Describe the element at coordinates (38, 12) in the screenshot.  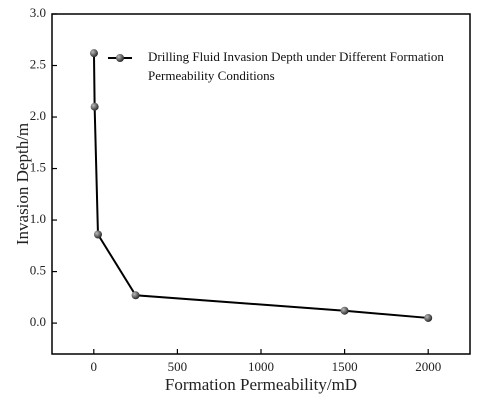
I see `y-tick-label: 3.0` at that location.